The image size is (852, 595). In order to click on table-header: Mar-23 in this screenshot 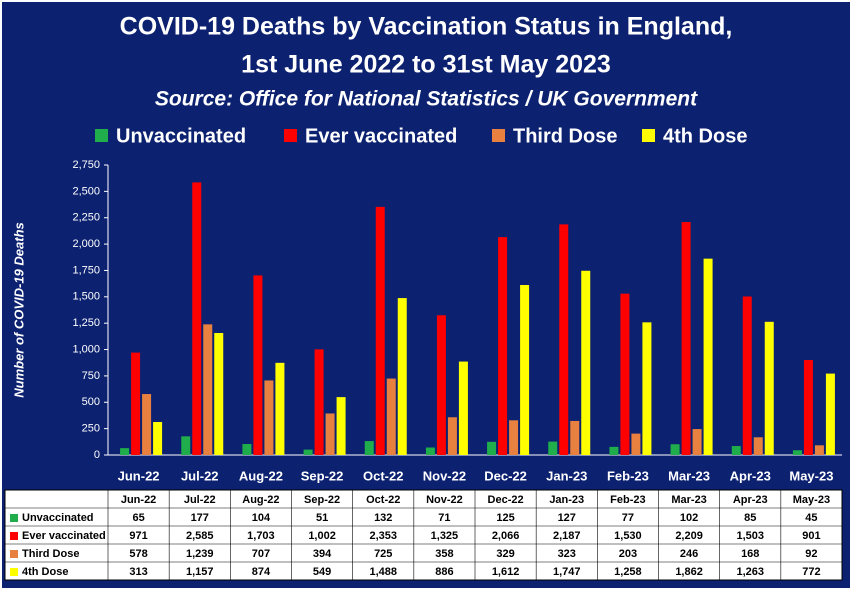, I will do `click(688, 500)`.